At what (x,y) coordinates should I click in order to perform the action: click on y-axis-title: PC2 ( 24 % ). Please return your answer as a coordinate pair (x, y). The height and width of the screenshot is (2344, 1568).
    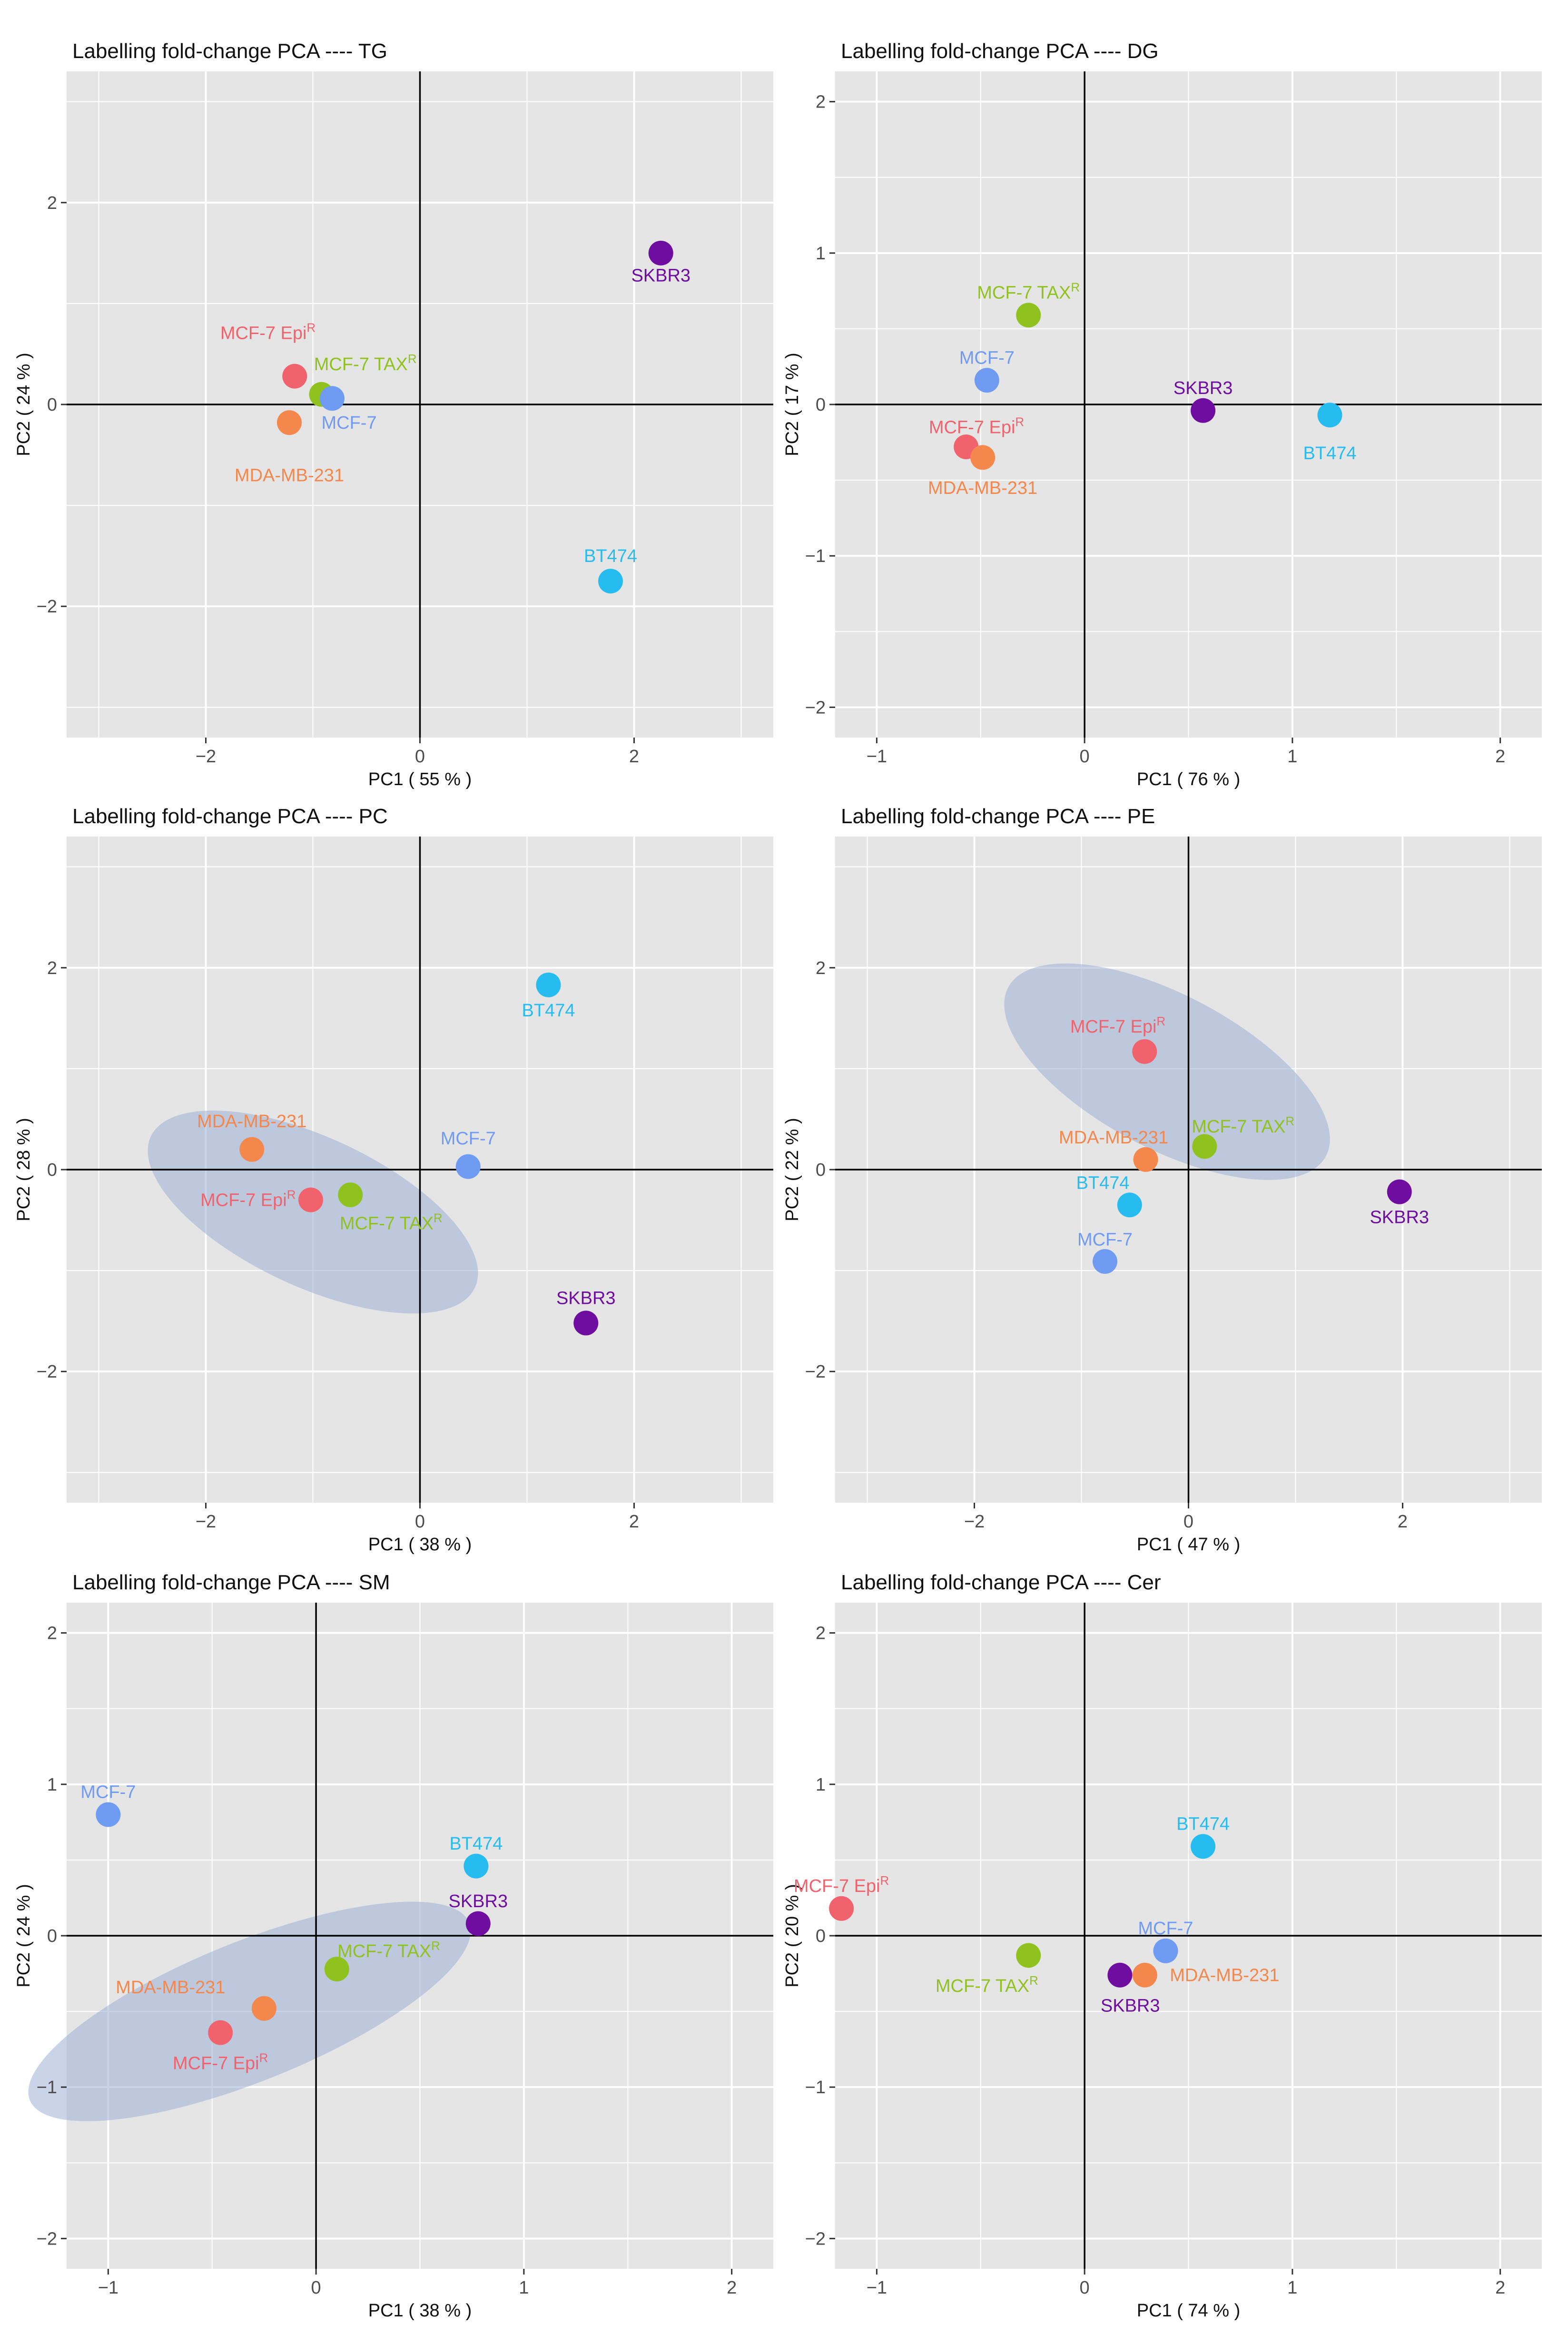
    Looking at the image, I should click on (24, 404).